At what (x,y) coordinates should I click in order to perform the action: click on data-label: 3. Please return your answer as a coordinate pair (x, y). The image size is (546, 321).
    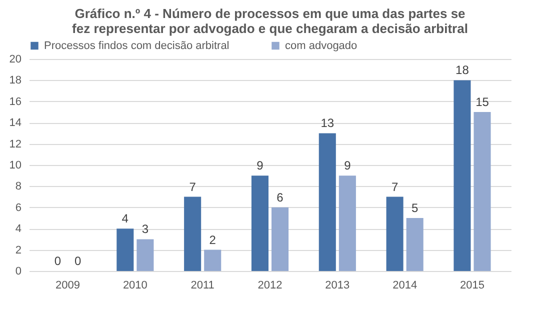
    Looking at the image, I should click on (145, 229).